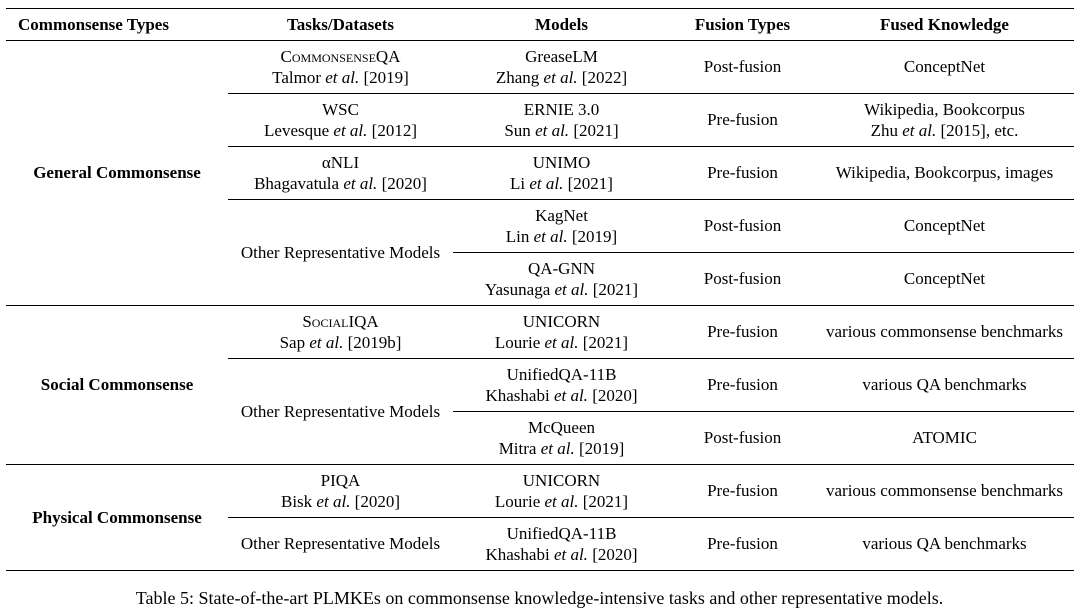 This screenshot has width=1079, height=614. I want to click on model-cell: ERNIE 3.0 Sun et al. [2021], so click(561, 120).